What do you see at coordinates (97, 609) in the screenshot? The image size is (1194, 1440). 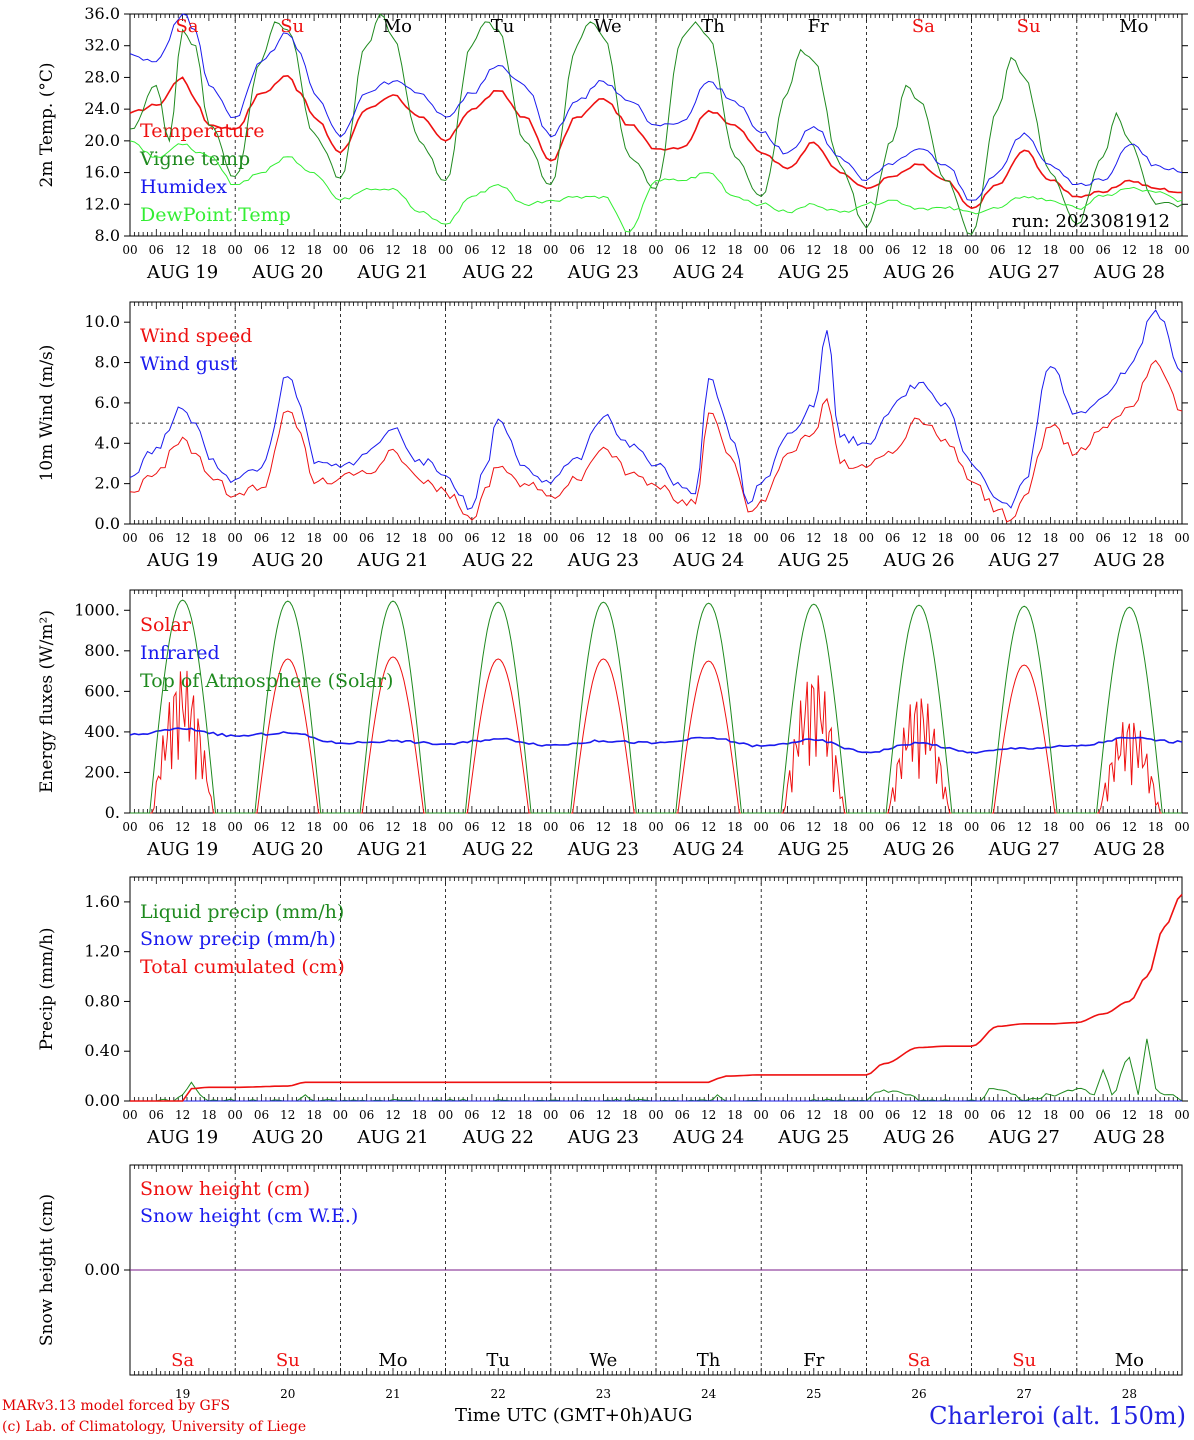 I see `y-tick-label: 1000.` at bounding box center [97, 609].